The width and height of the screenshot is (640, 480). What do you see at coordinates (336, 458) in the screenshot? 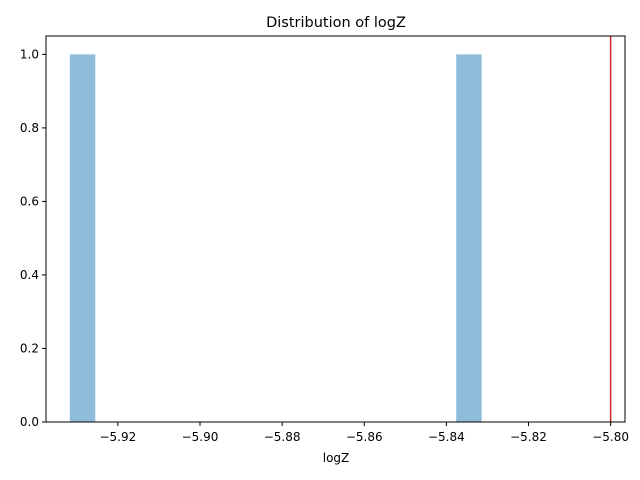
I see `x-axis-label: logZ` at bounding box center [336, 458].